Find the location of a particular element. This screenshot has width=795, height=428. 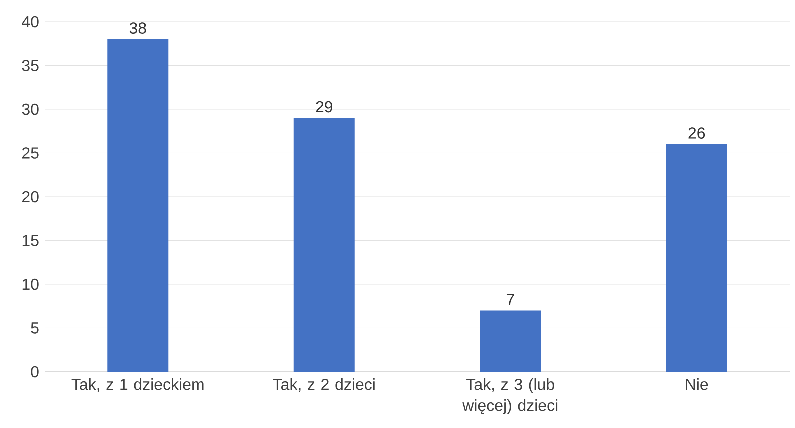

x-tick-label: Tak, z 2 dzieci is located at coordinates (324, 385).